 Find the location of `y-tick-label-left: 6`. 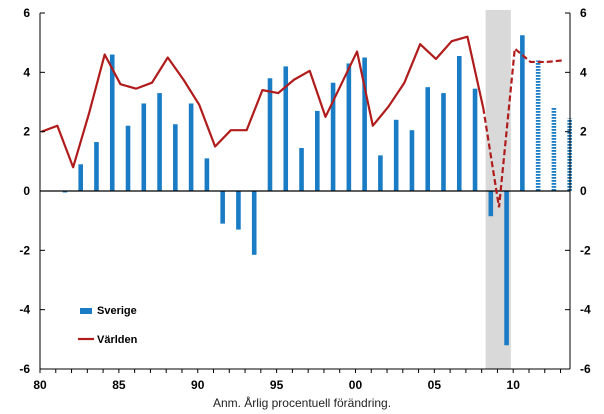

y-tick-label-left: 6 is located at coordinates (26, 13).